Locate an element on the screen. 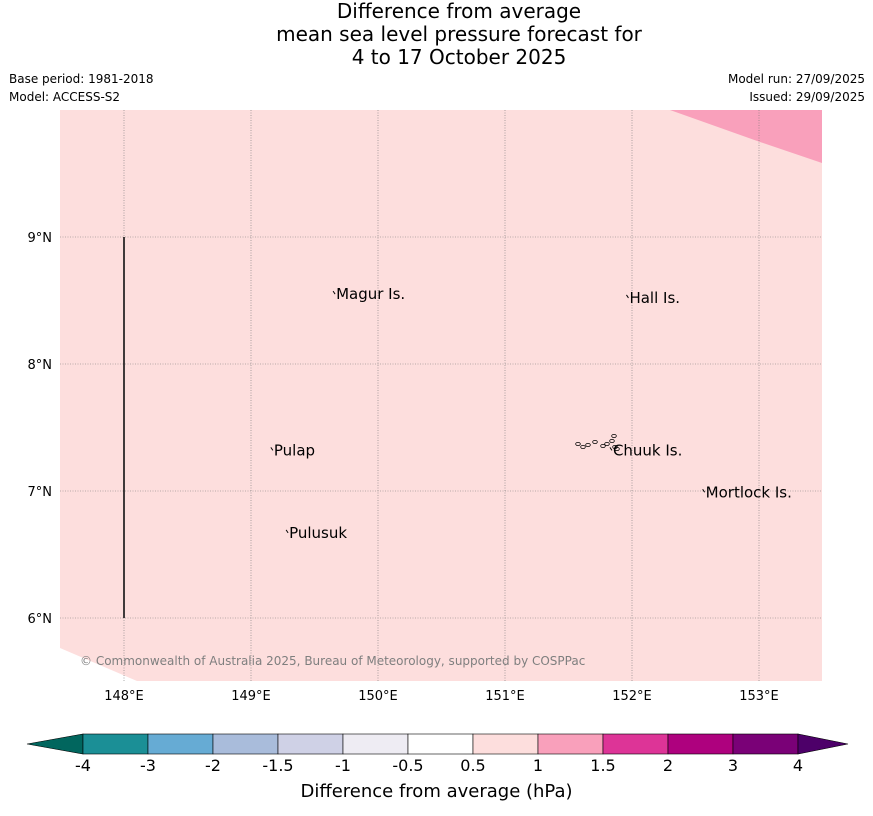 Image resolution: width=873 pixels, height=816 pixels. meta-right: Model run: 27/09/2025 Issued: 29/09/2025 is located at coordinates (796, 88).